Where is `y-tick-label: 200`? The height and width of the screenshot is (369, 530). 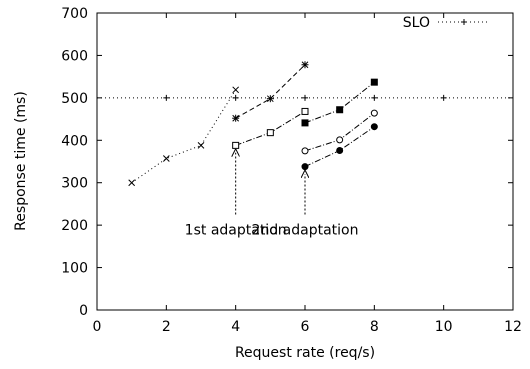 y-tick-label: 200 is located at coordinates (74, 226).